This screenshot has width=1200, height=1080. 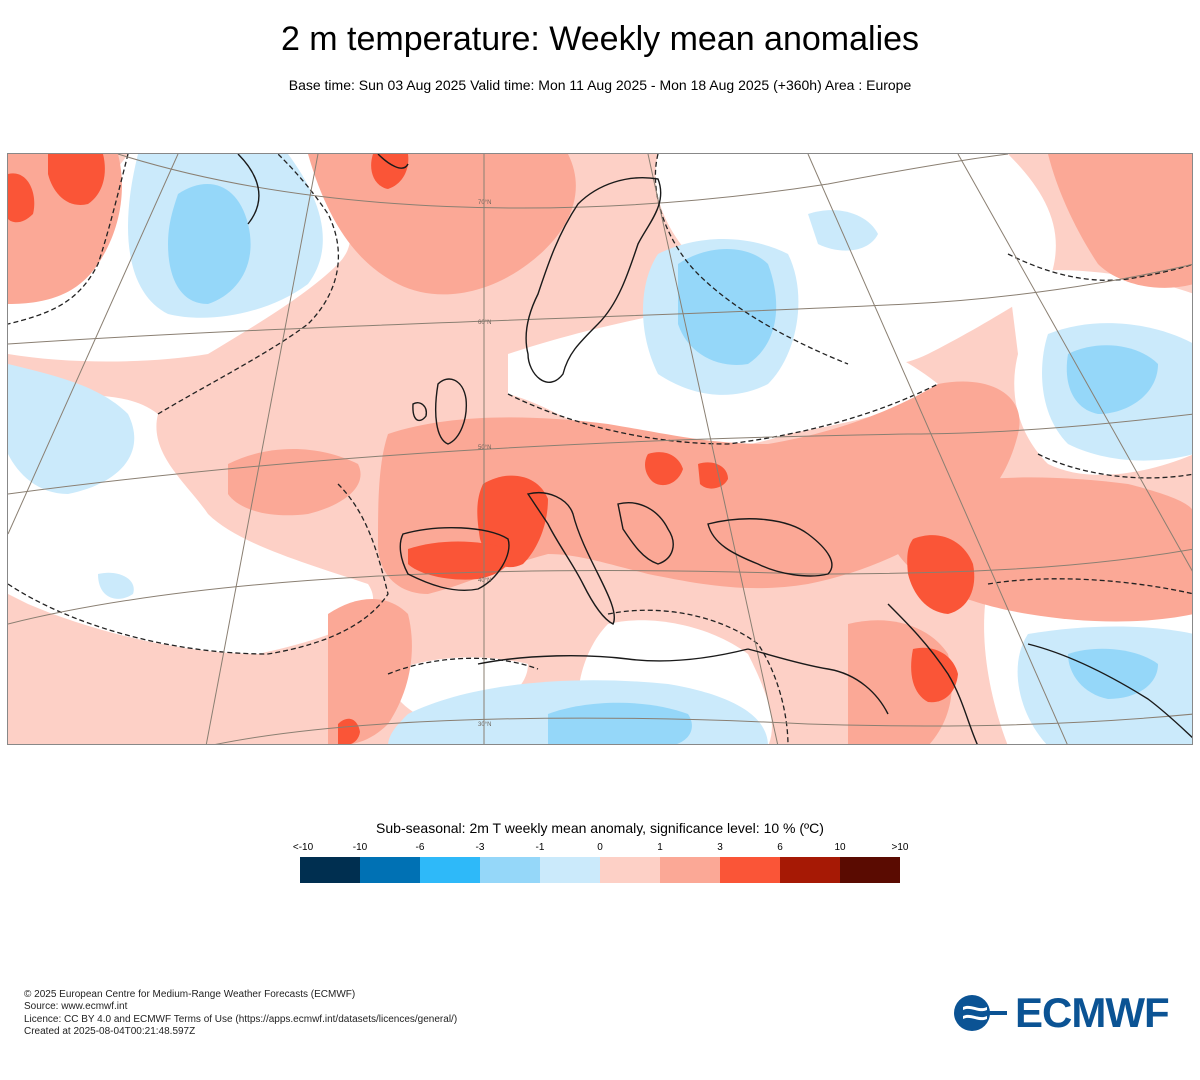 I want to click on ecmwf-logo: ECMWF, so click(x=1066, y=1013).